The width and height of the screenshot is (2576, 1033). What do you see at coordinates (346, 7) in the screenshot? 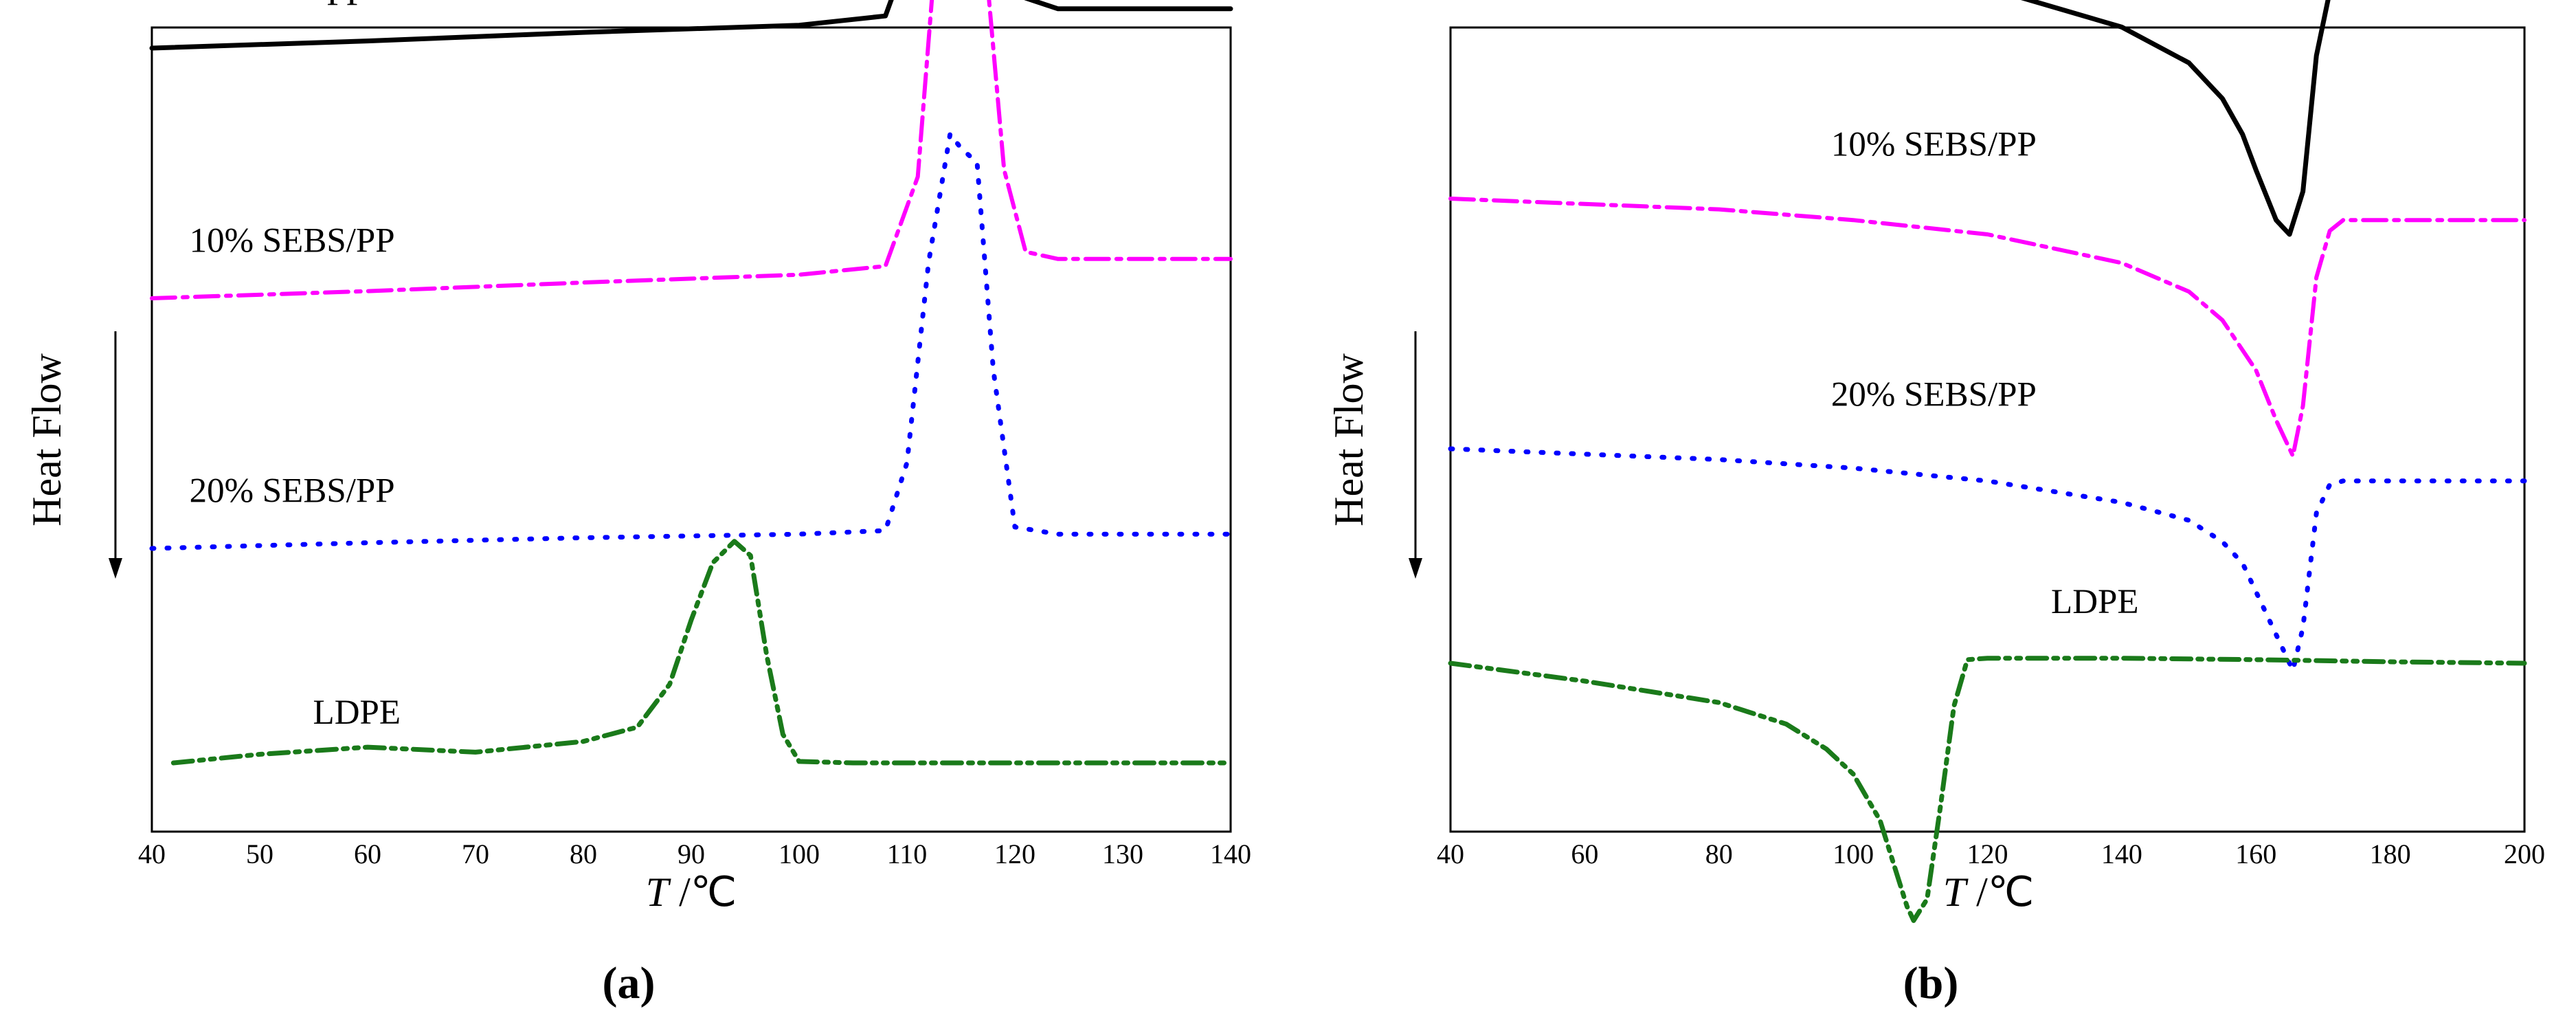
I see `series-label-pp: PP` at bounding box center [346, 7].